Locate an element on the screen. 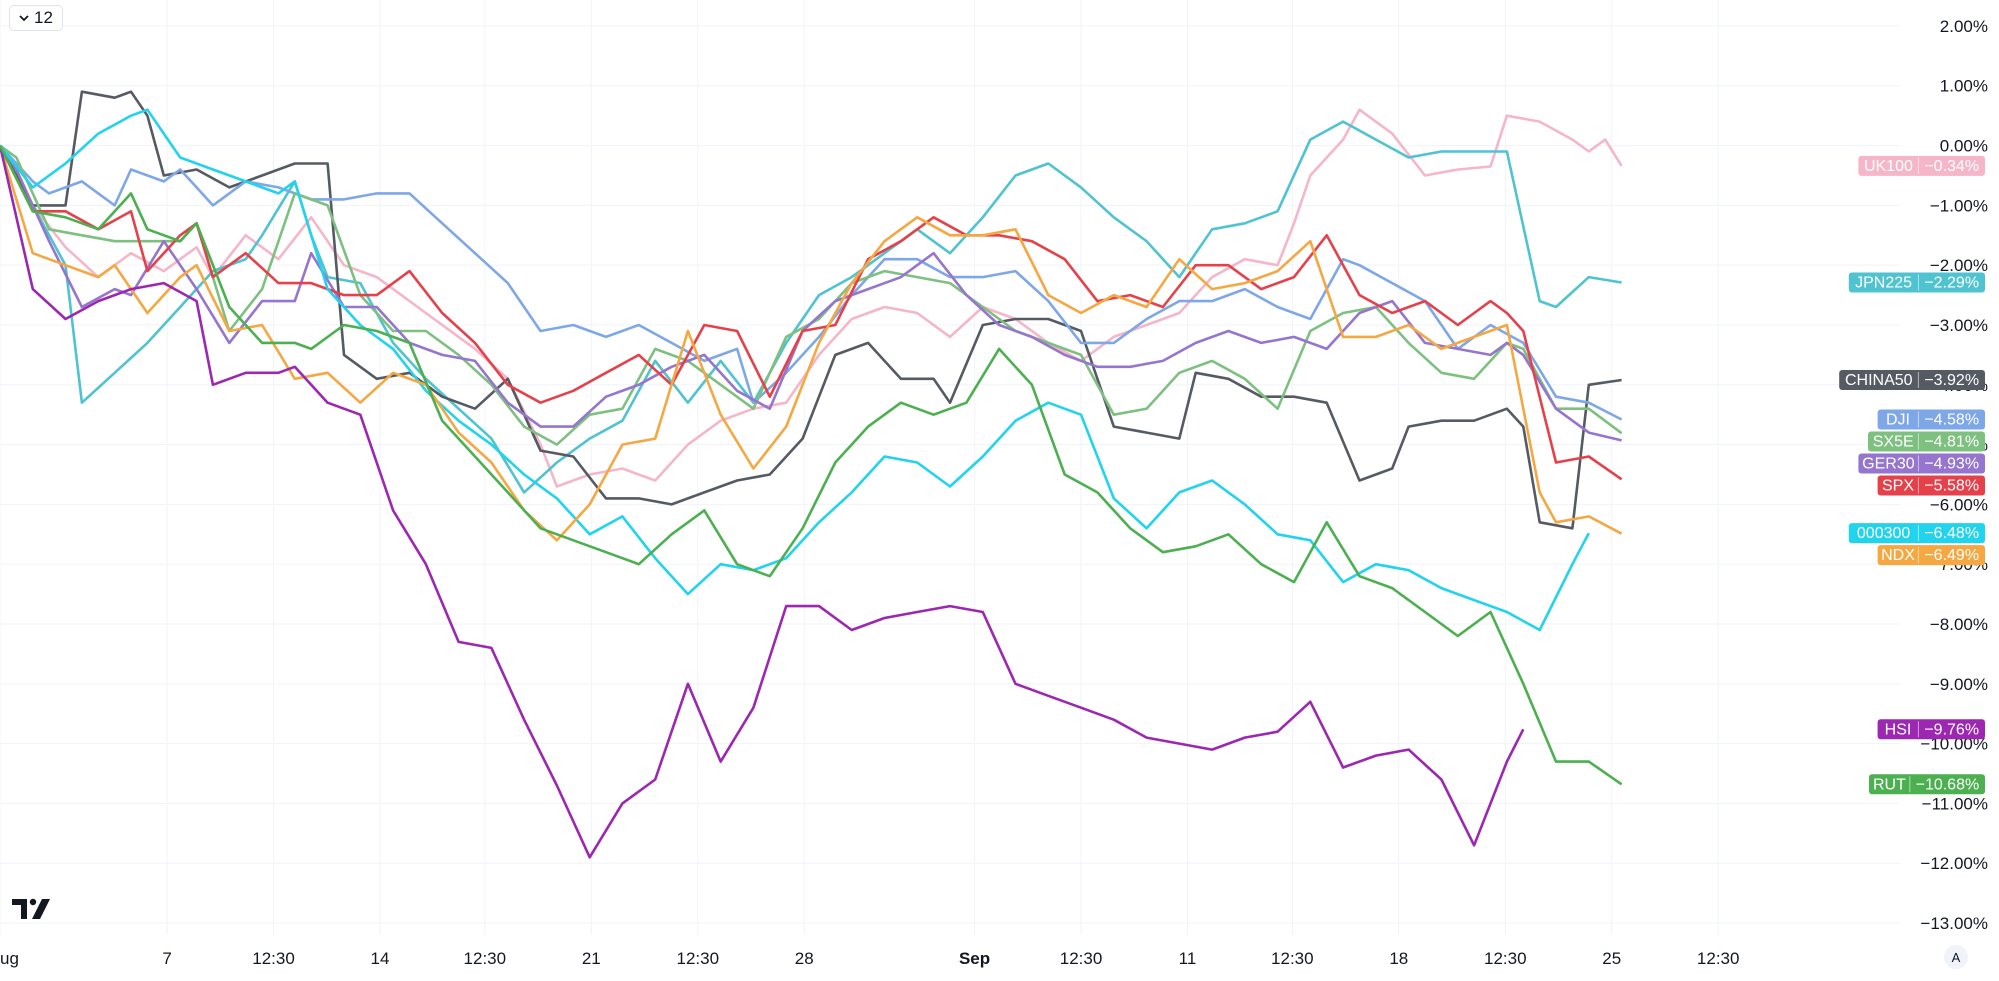 Image resolution: width=1999 pixels, height=981 pixels. x-tick-label: 7 is located at coordinates (166, 958).